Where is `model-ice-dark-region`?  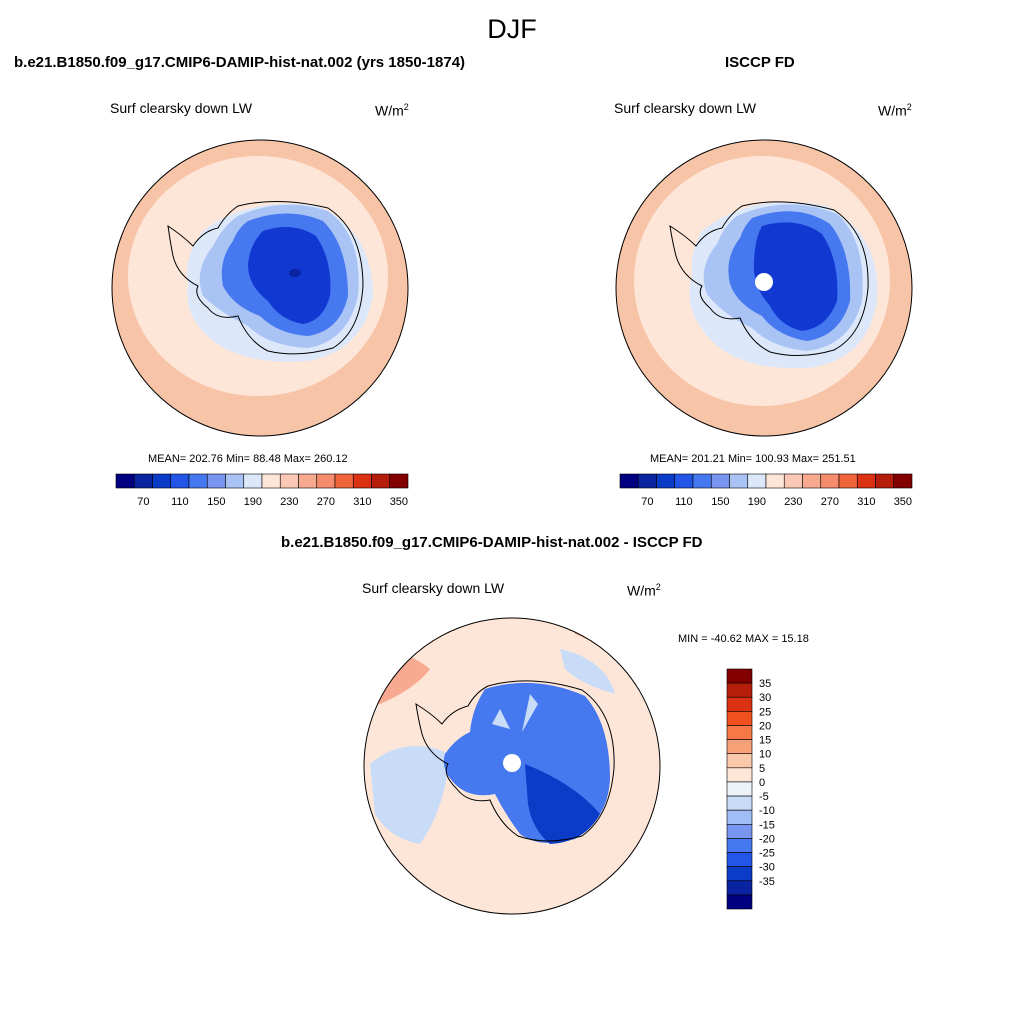 model-ice-dark-region is located at coordinates (289, 275).